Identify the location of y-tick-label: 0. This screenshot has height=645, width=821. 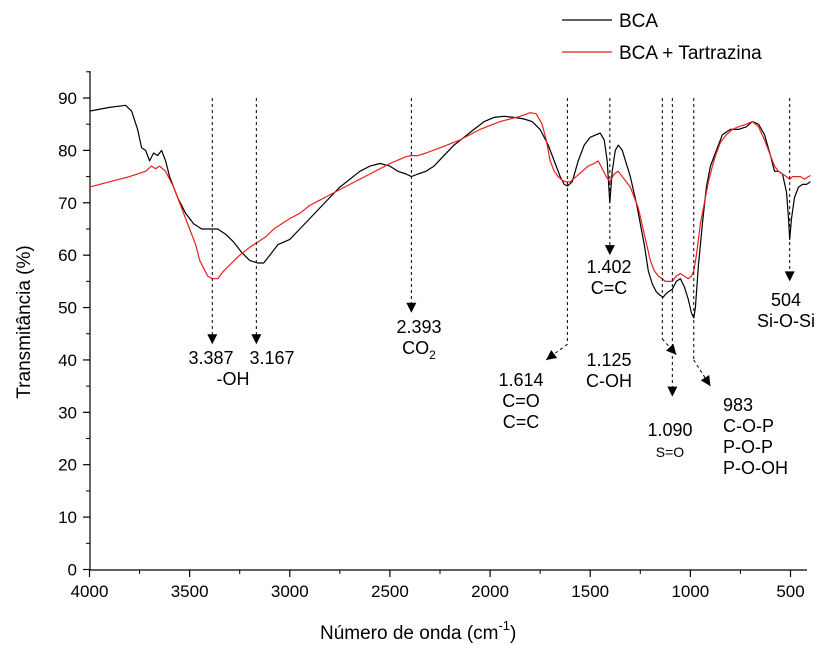
(72, 570).